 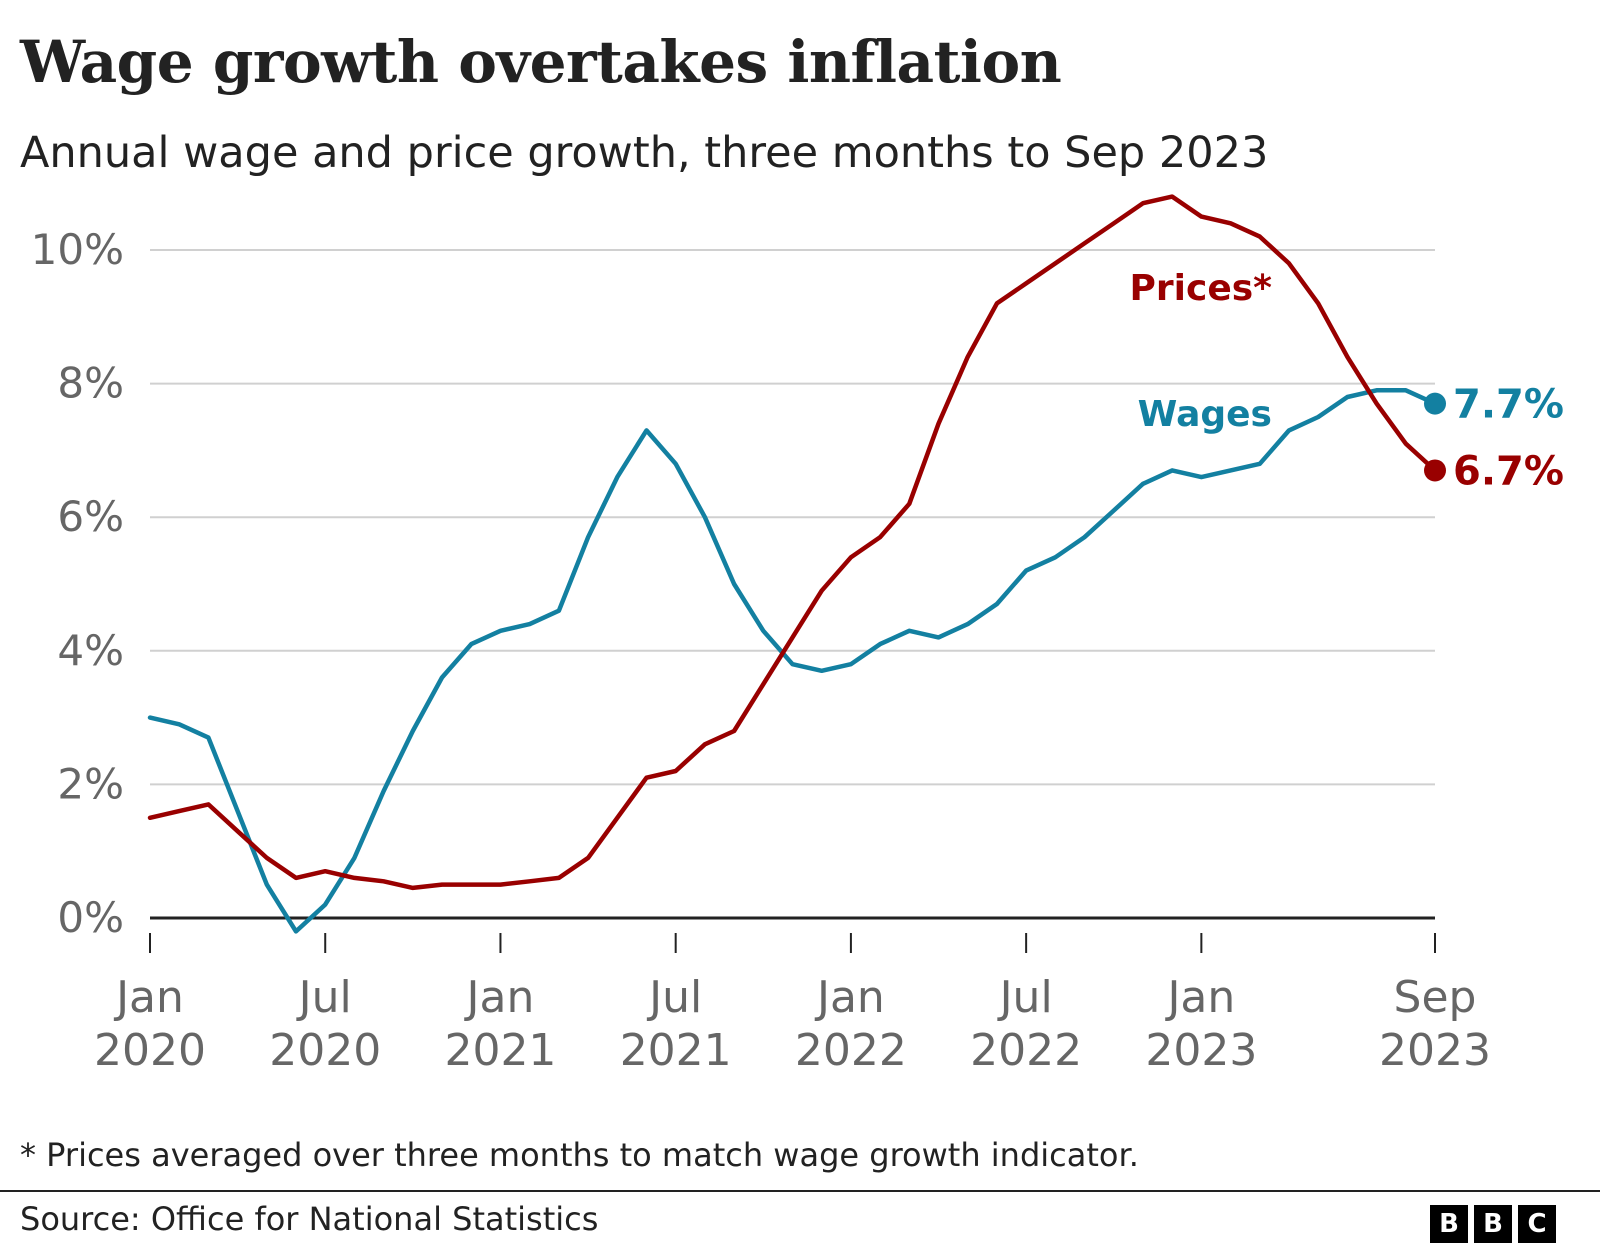 What do you see at coordinates (1201, 288) in the screenshot?
I see `series-name-prices: Prices*` at bounding box center [1201, 288].